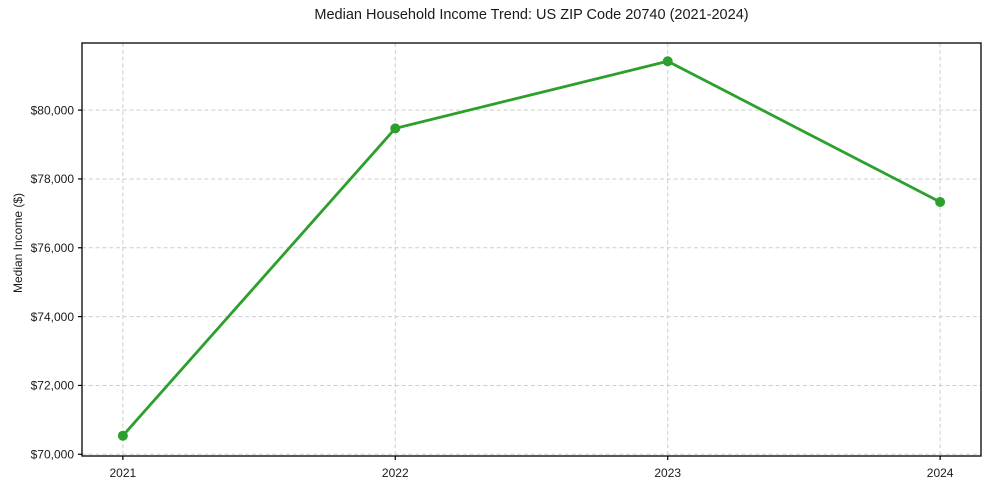  I want to click on x-tick-labels: 2021 2022 2023 2024, so click(532, 473).